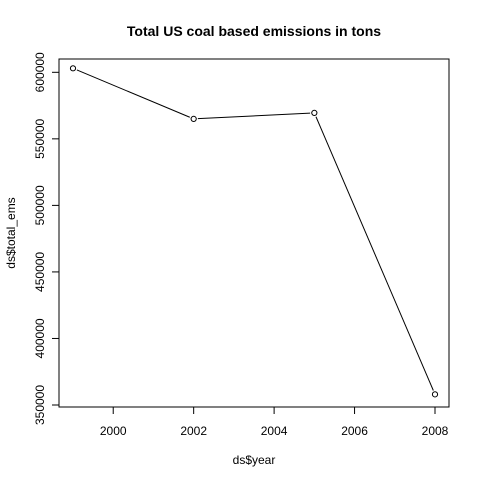 This screenshot has width=480, height=485. What do you see at coordinates (435, 431) in the screenshot?
I see `x-tick-label: 2008` at bounding box center [435, 431].